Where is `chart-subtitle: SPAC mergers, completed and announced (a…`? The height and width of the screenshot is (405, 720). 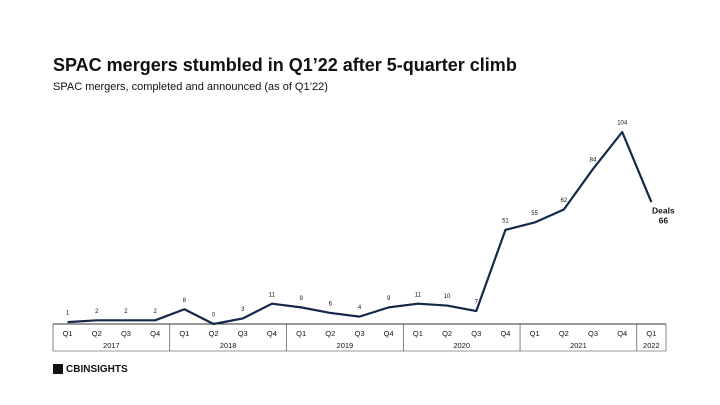
chart-subtitle: SPAC mergers, completed and announced (a… is located at coordinates (190, 87).